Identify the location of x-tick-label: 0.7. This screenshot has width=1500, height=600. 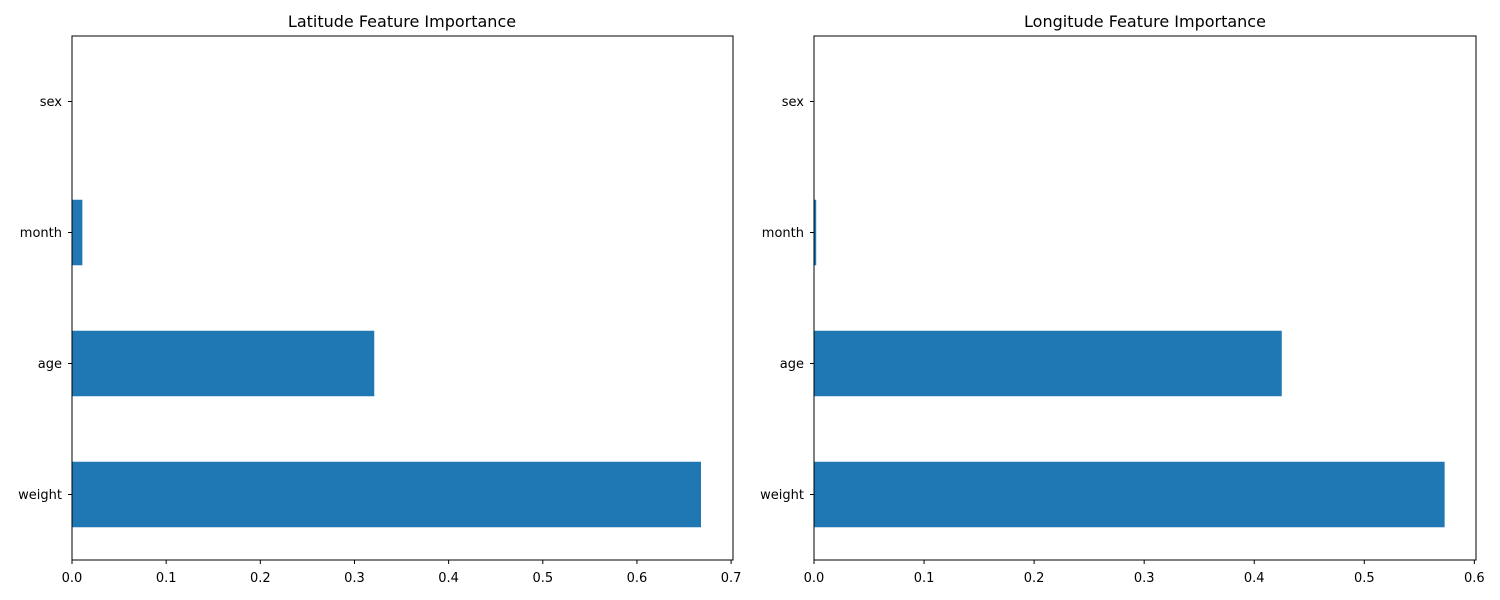
(731, 578).